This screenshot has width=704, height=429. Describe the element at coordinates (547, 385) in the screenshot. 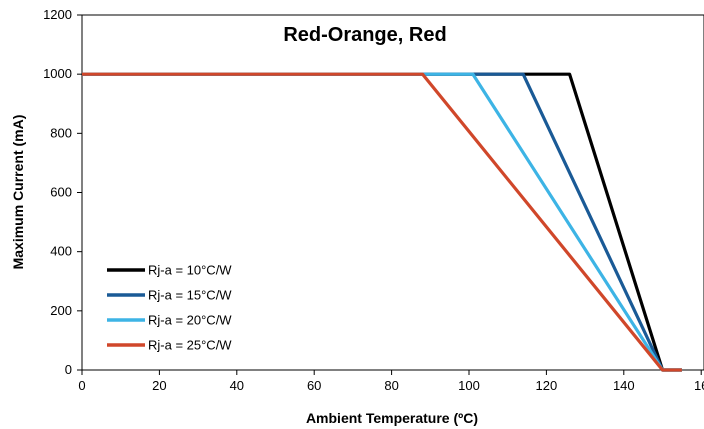

I see `x-tick-label: 120` at that location.